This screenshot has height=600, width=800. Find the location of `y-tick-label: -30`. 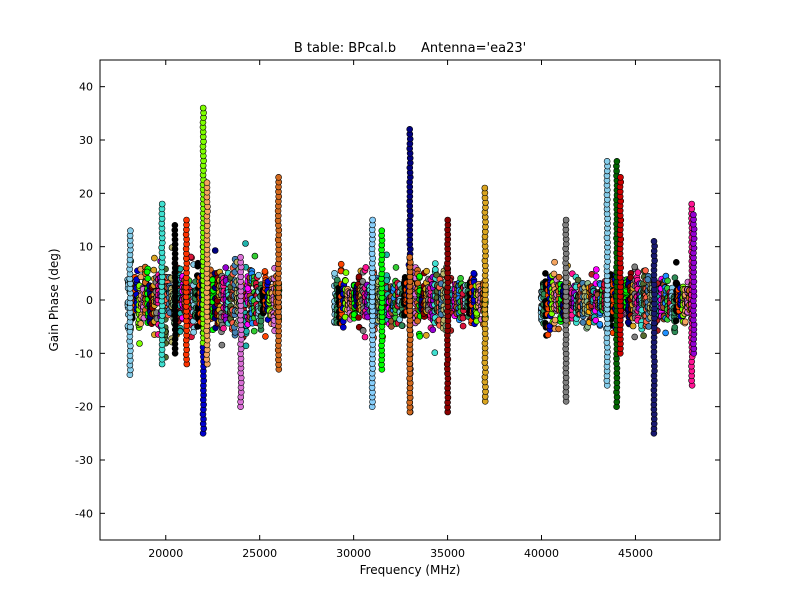

y-tick-label: -30 is located at coordinates (84, 460).